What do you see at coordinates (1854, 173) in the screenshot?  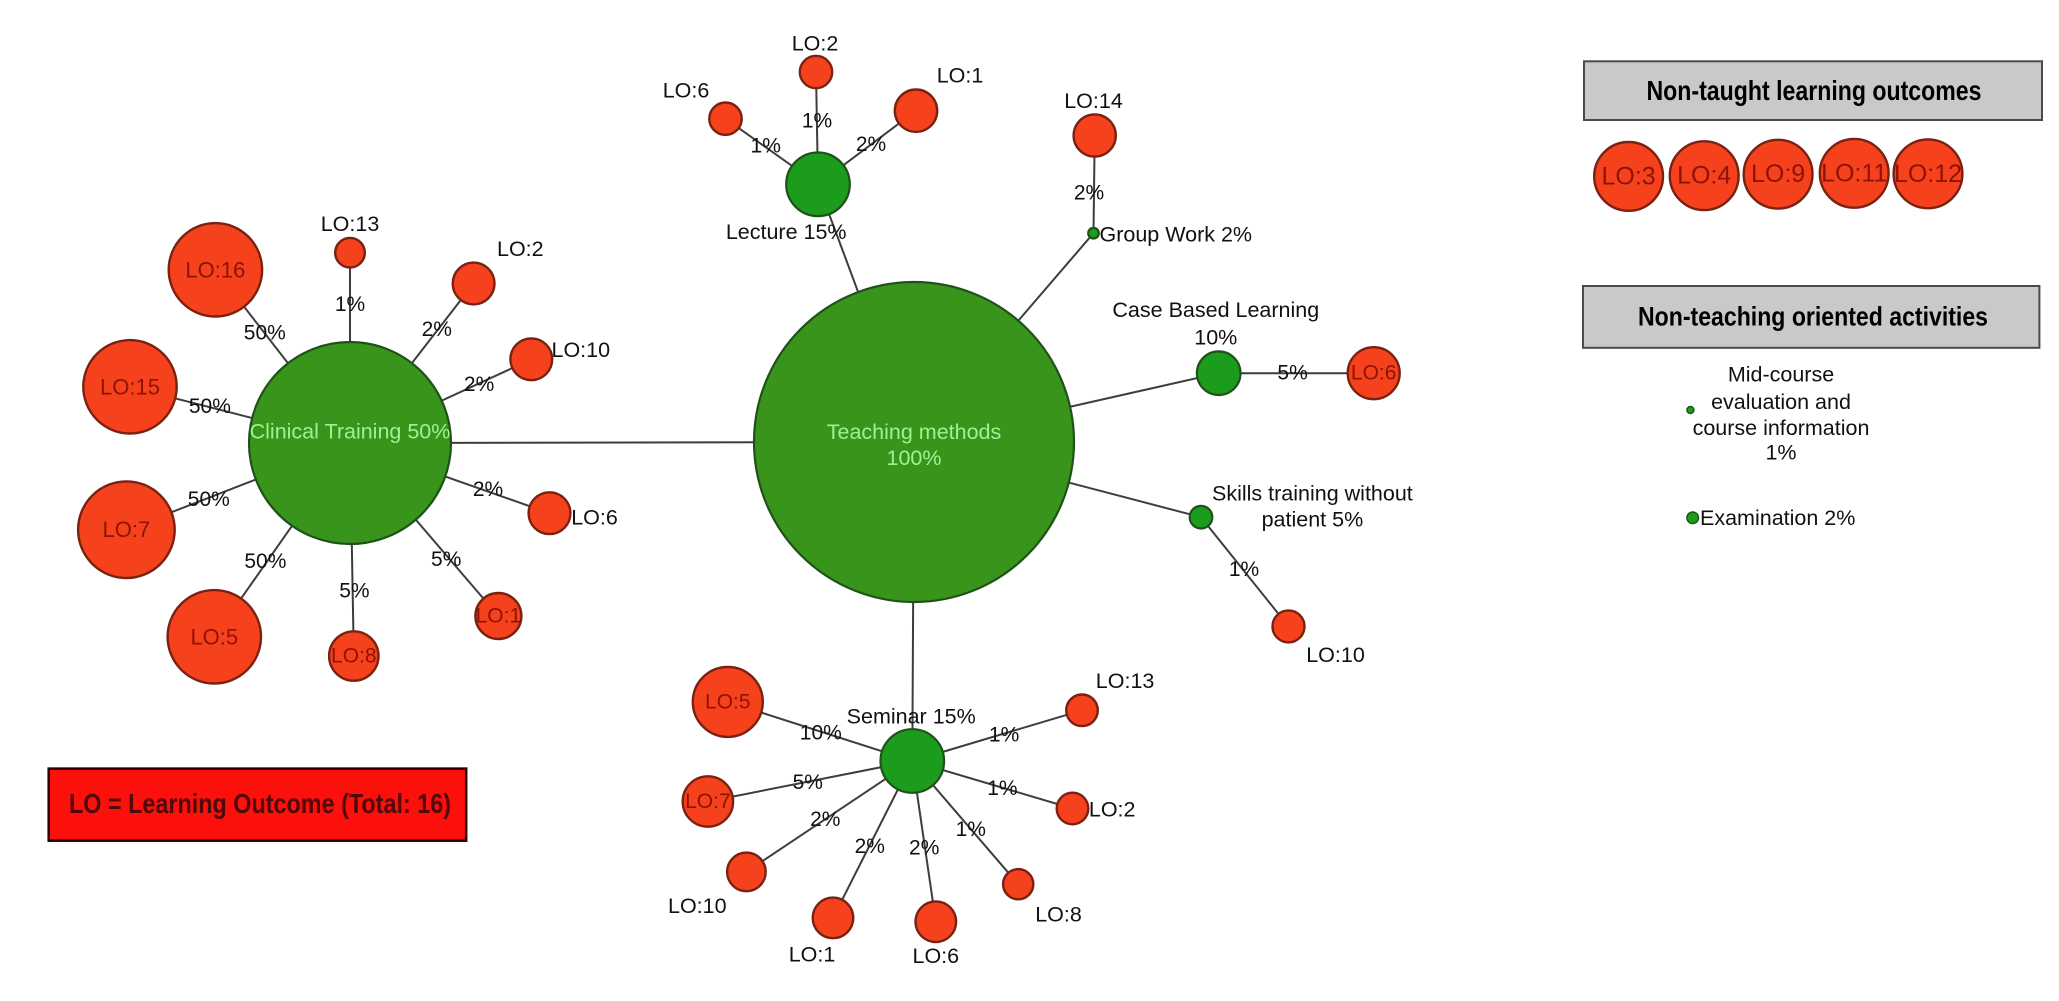 I see `svg-text: LO:11` at bounding box center [1854, 173].